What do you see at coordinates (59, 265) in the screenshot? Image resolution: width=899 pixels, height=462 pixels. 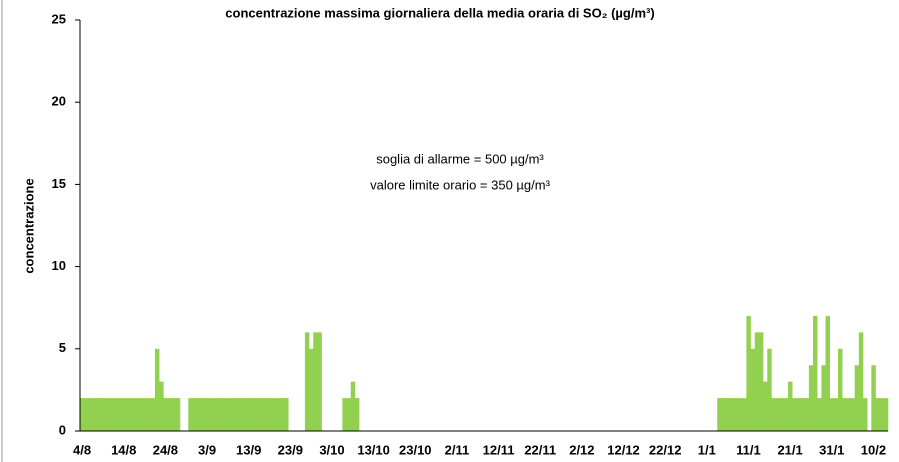 I see `y-tick-label: 10` at bounding box center [59, 265].